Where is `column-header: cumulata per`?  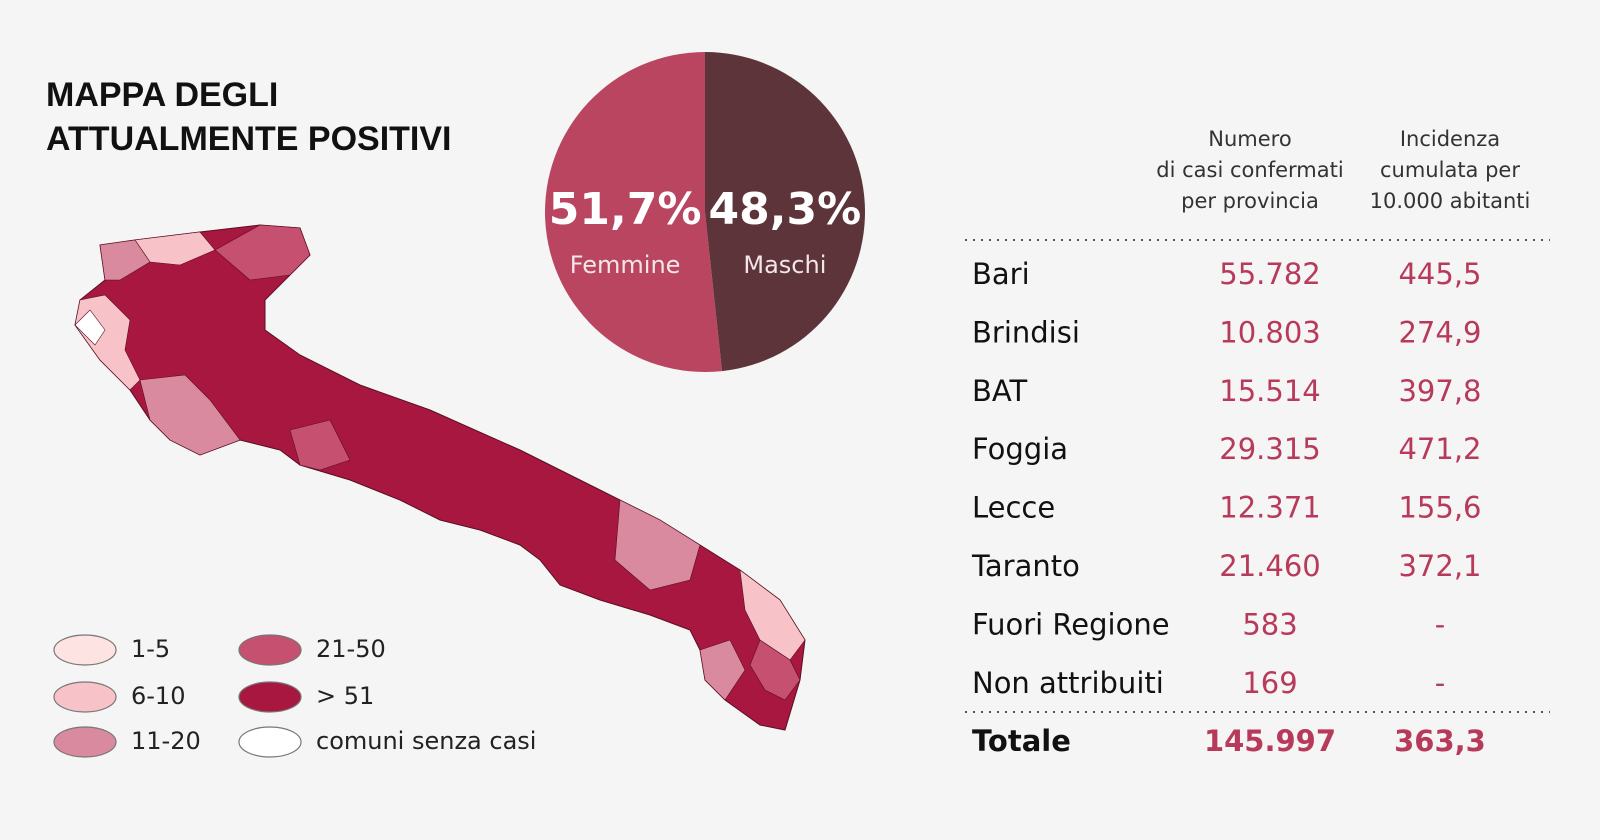
column-header: cumulata per is located at coordinates (1450, 170).